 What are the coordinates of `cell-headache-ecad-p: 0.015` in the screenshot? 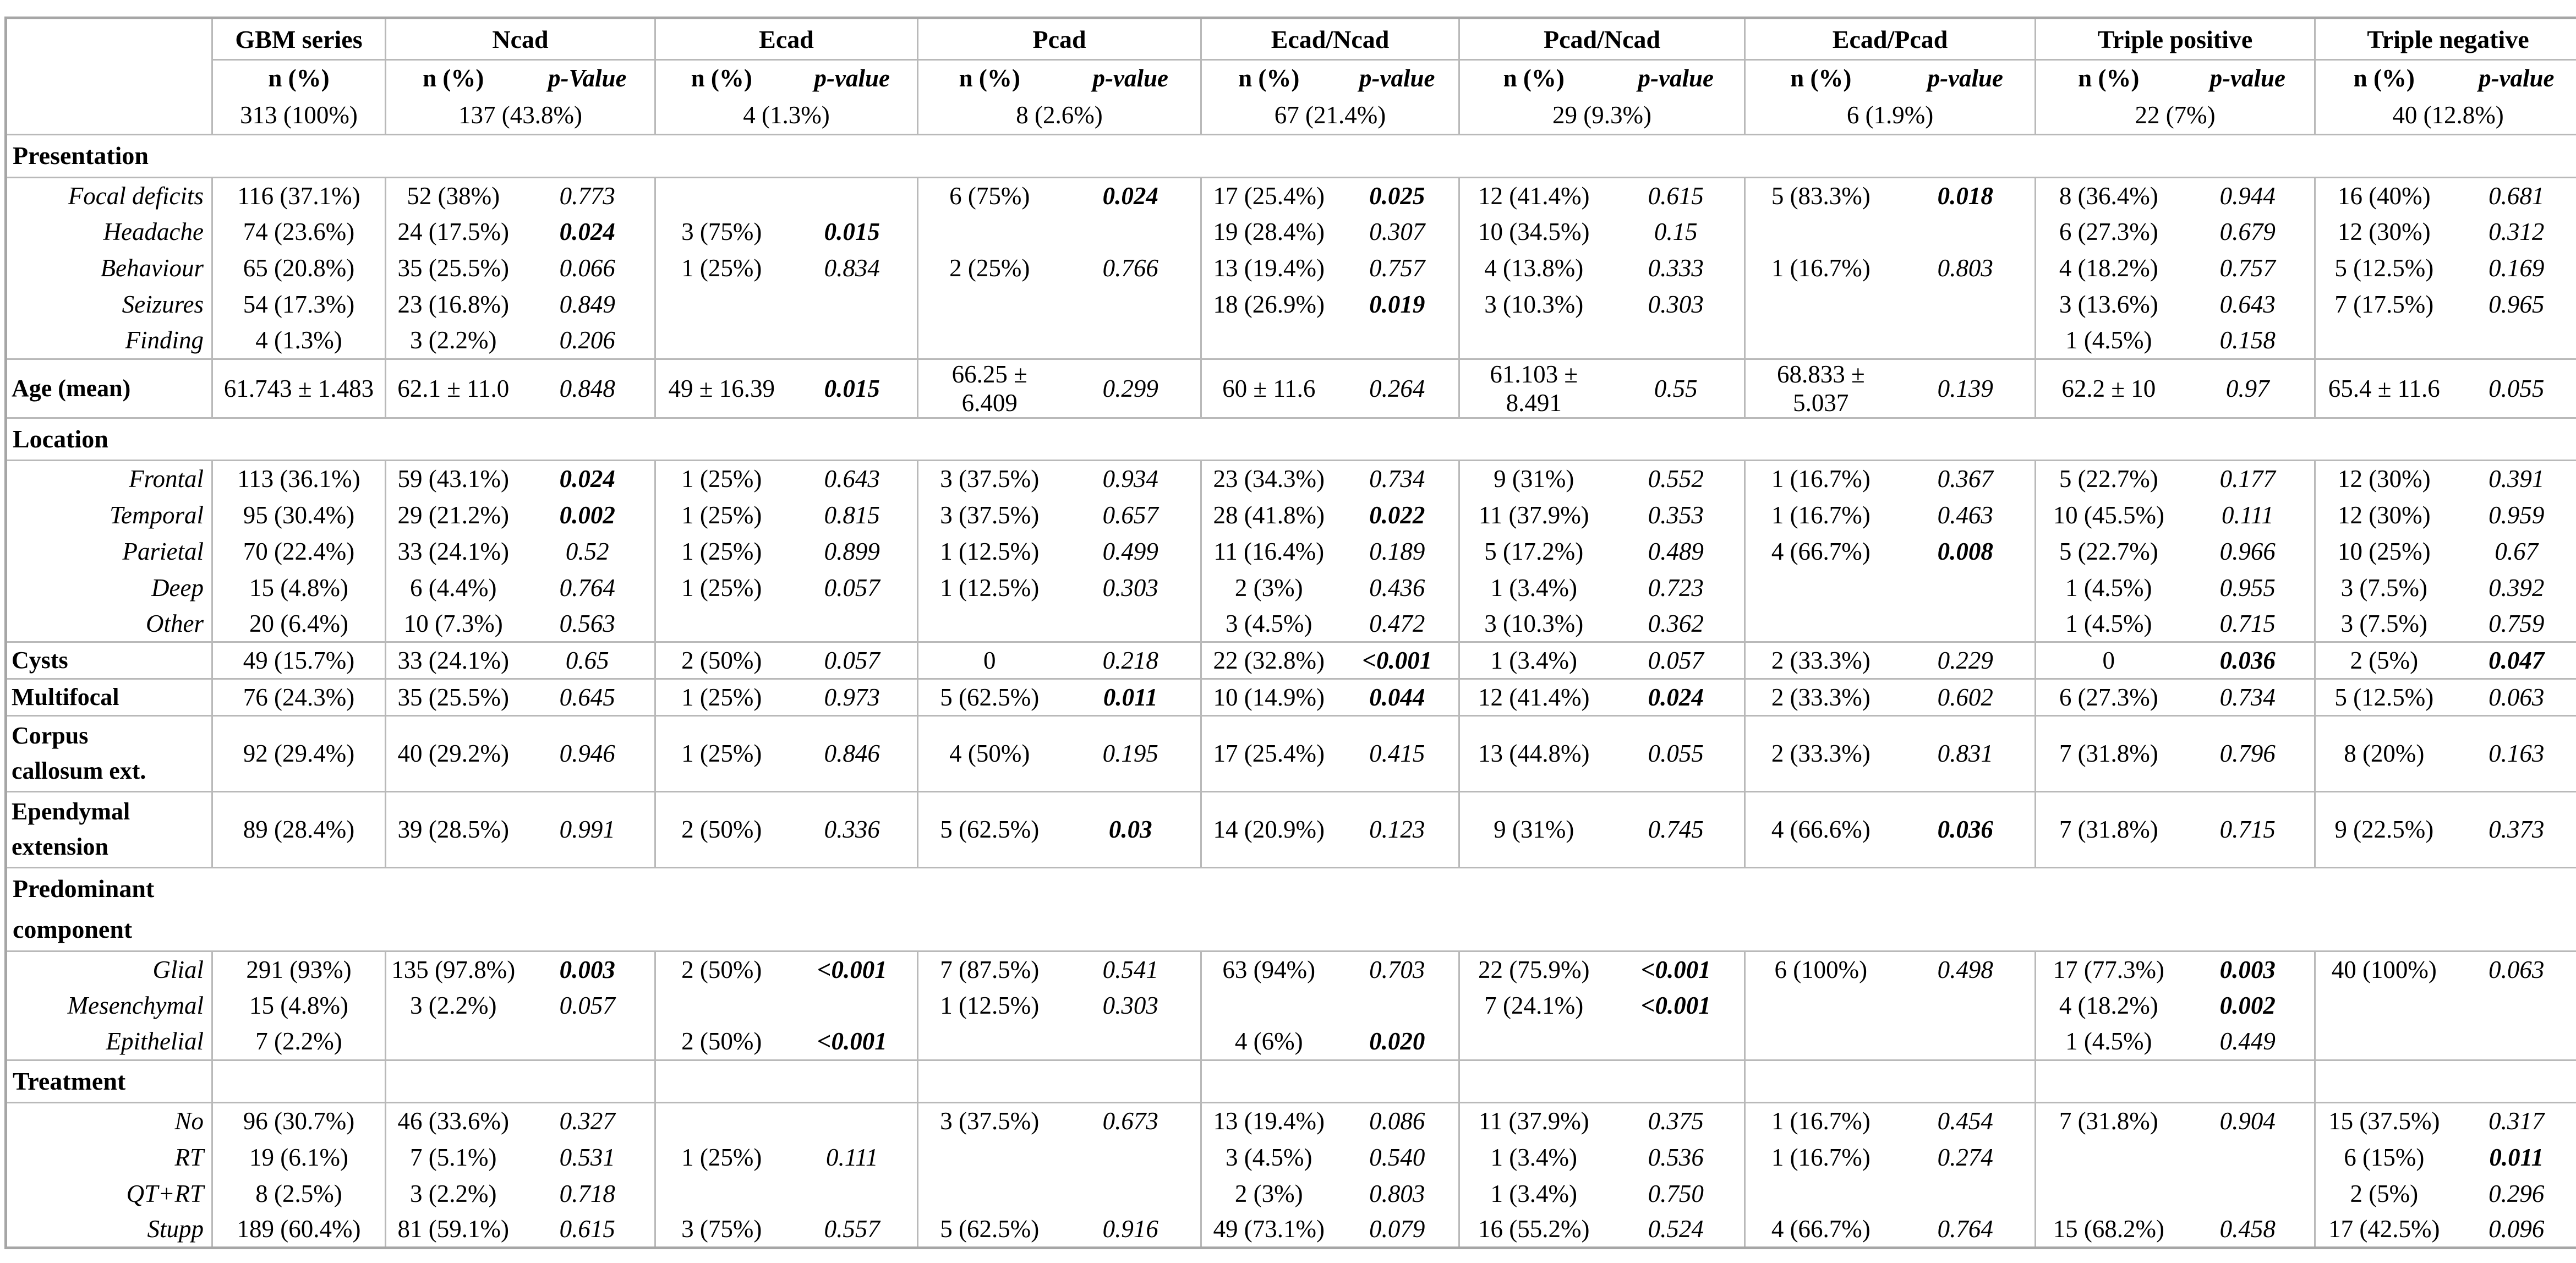 It's located at (852, 232).